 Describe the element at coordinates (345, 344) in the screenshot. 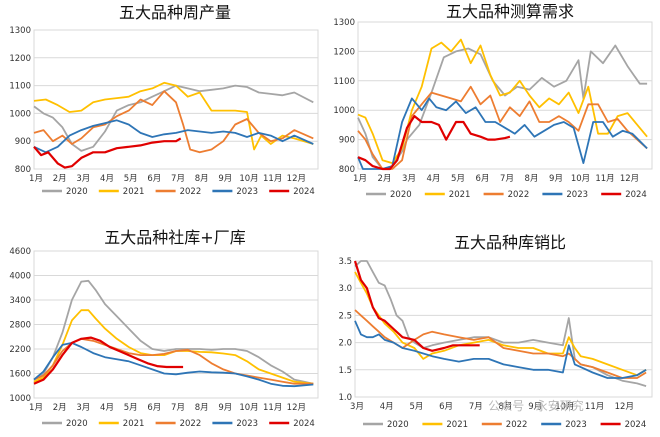

I see `y-tick-label: 2.0` at that location.